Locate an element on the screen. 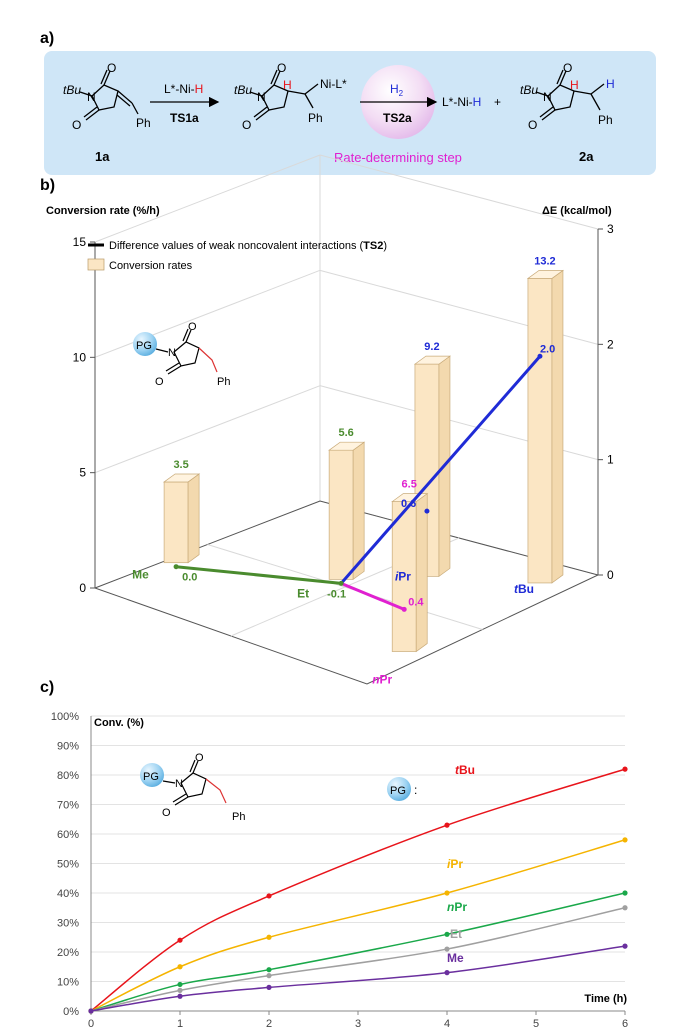 Image resolution: width=689 pixels, height=1028 pixels. ph-label: Ph is located at coordinates (605, 120).